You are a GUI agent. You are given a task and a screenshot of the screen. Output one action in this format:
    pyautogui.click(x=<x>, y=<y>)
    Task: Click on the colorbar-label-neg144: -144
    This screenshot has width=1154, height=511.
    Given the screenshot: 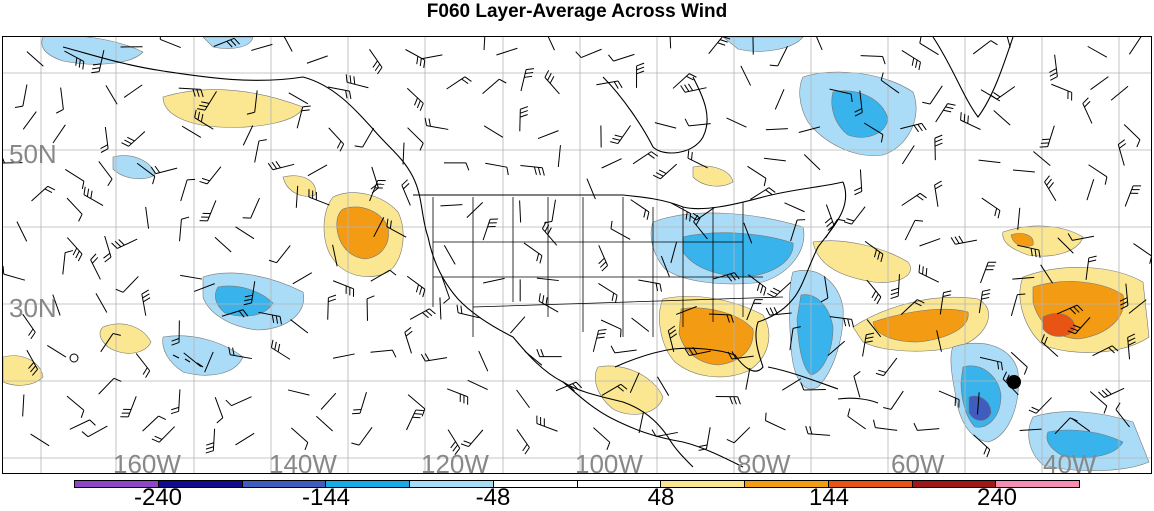 What is the action you would take?
    pyautogui.click(x=326, y=497)
    